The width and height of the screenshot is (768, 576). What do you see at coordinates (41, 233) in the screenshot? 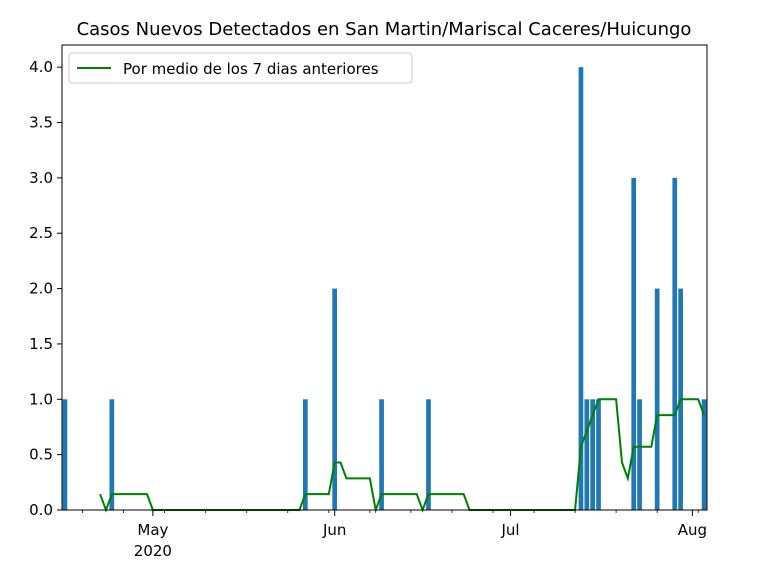
I see `y-tick-label: 2.5` at bounding box center [41, 233].